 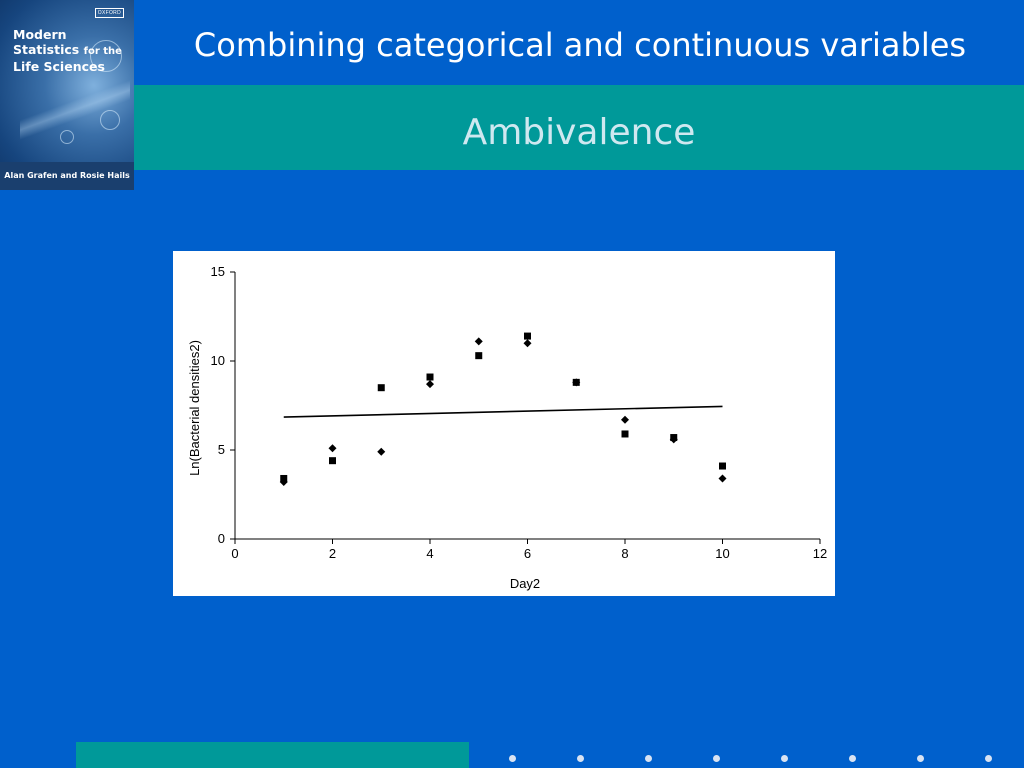 What do you see at coordinates (579, 132) in the screenshot?
I see `slide-subtitle: Ambivalence` at bounding box center [579, 132].